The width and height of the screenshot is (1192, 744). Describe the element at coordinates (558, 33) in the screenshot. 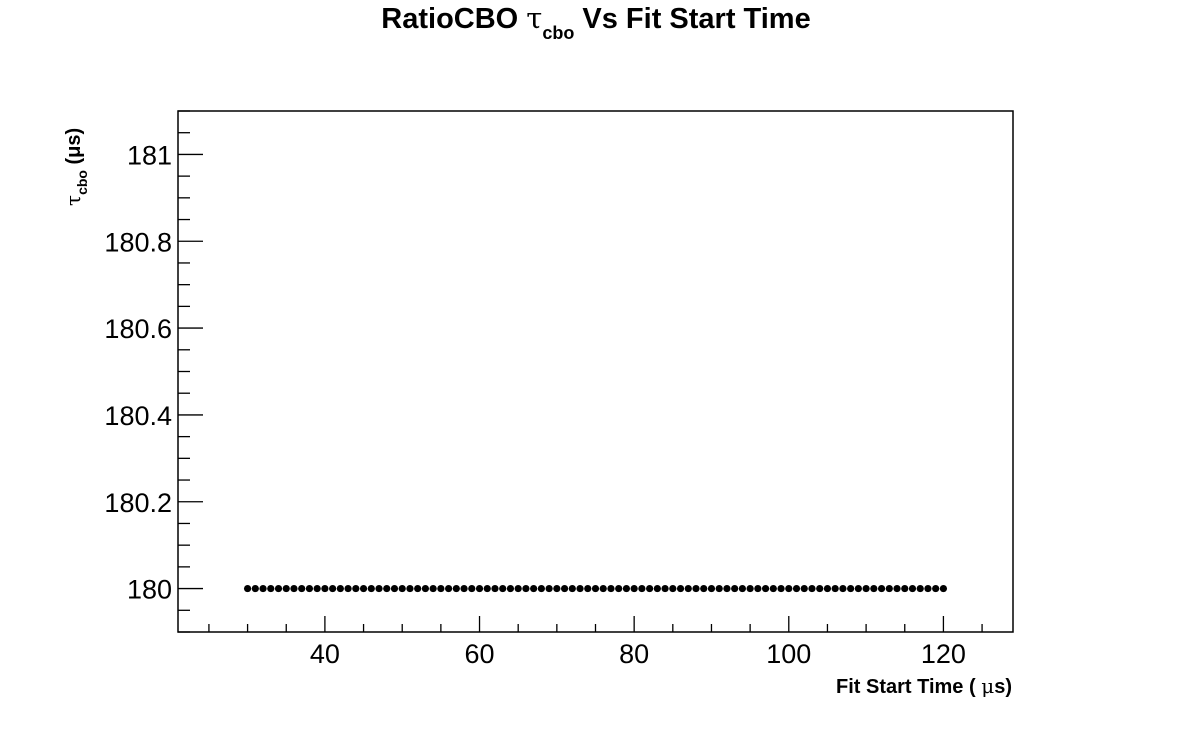

I see `title-subscript: cbo` at that location.